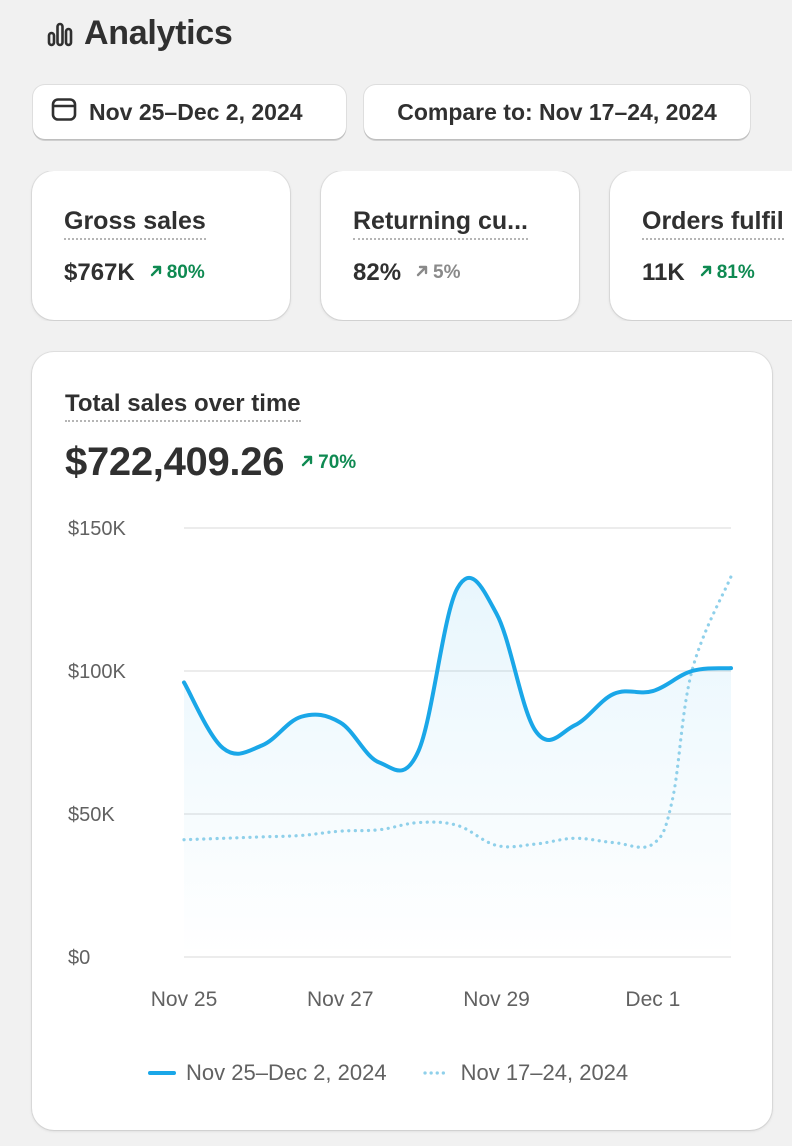  Describe the element at coordinates (64, 112) in the screenshot. I see `calendar-icon` at that location.